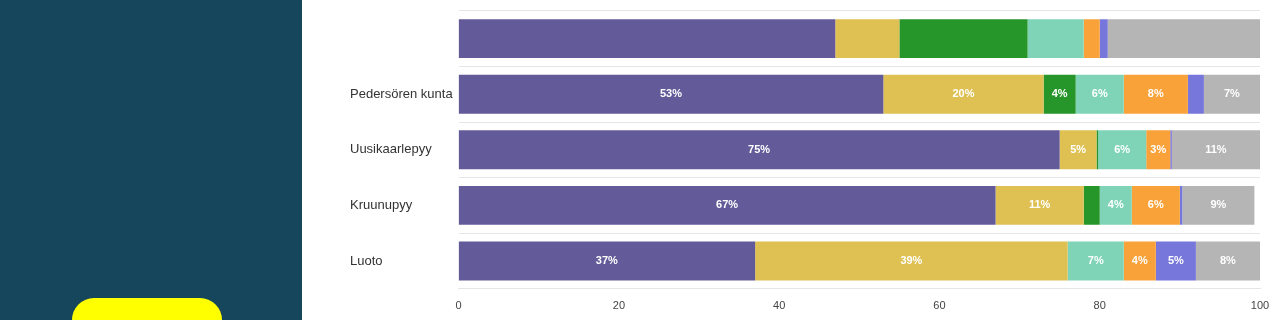 The height and width of the screenshot is (320, 1280). What do you see at coordinates (759, 148) in the screenshot?
I see `data-label: 75%` at bounding box center [759, 148].